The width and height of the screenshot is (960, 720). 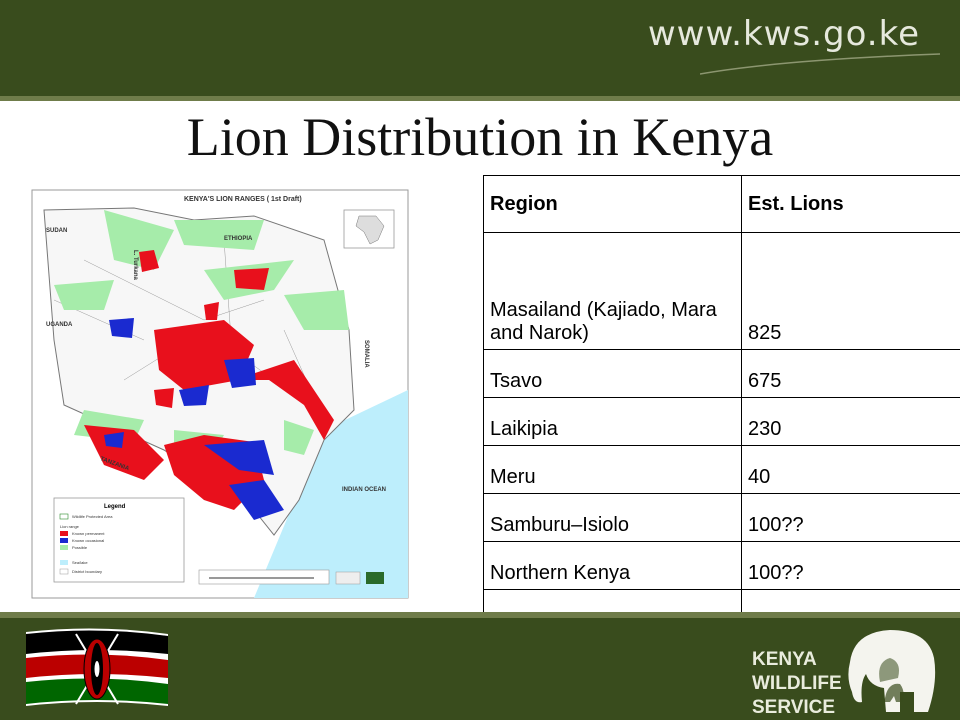 I want to click on swoosh-decoration, so click(x=820, y=64).